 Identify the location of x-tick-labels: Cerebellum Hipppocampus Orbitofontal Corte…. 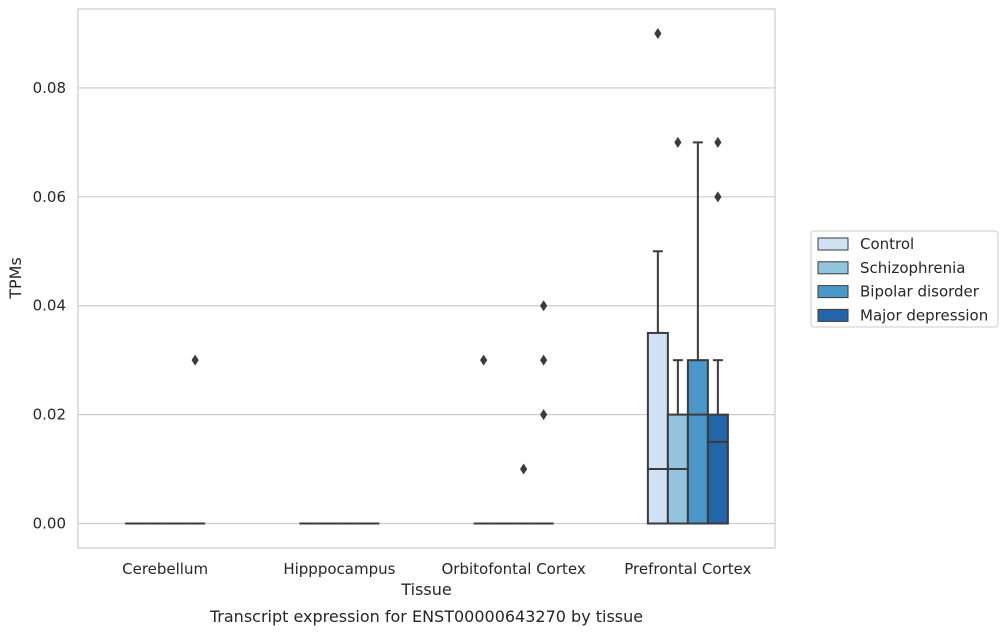
(436, 569).